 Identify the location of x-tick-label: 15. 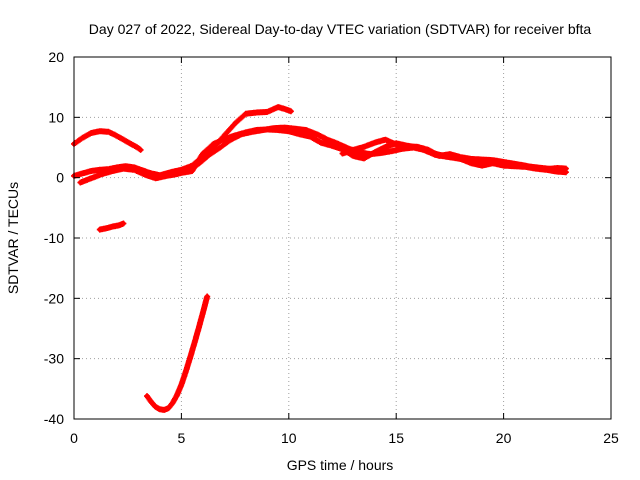
(396, 438).